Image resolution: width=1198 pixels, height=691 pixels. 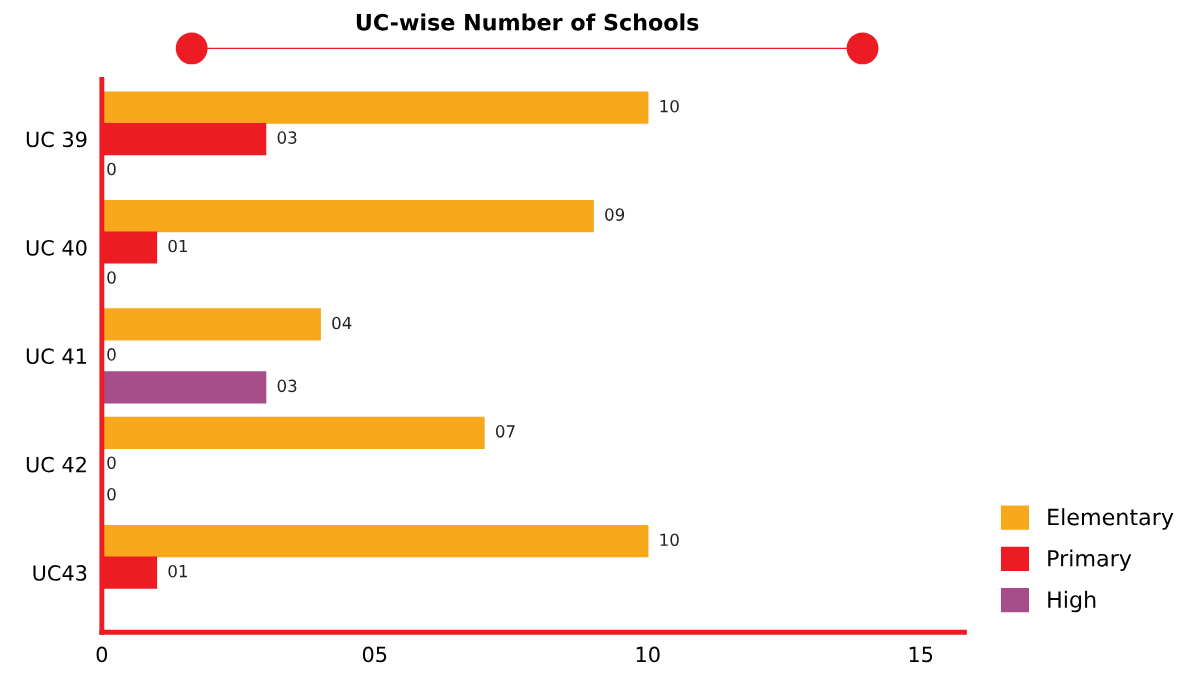 I want to click on legend-label: Elementary, so click(x=1111, y=519).